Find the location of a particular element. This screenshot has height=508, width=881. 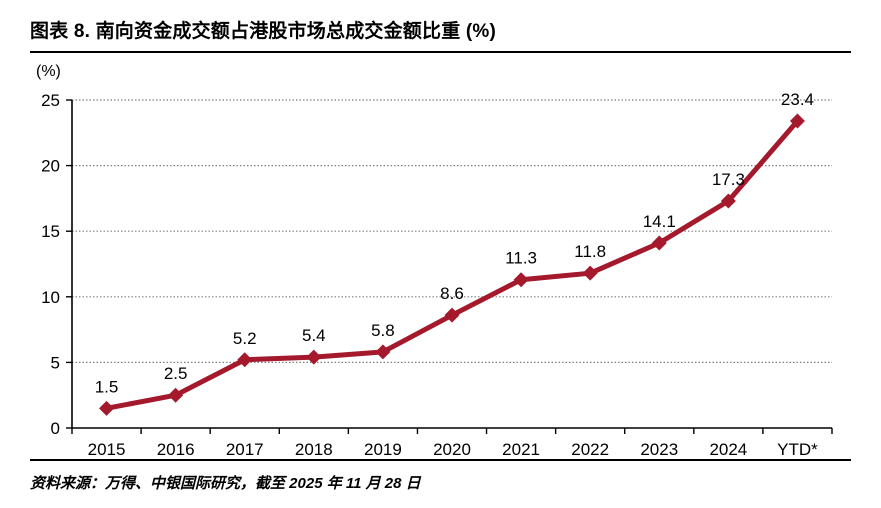

y-tick-label: 25 is located at coordinates (50, 100).